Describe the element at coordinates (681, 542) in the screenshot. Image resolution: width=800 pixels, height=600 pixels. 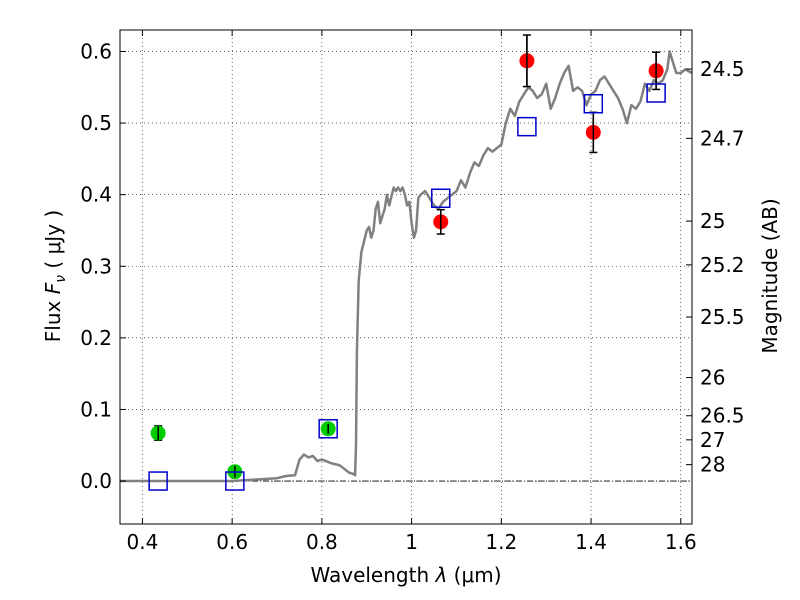
I see `x-tick-label: 1.6` at that location.